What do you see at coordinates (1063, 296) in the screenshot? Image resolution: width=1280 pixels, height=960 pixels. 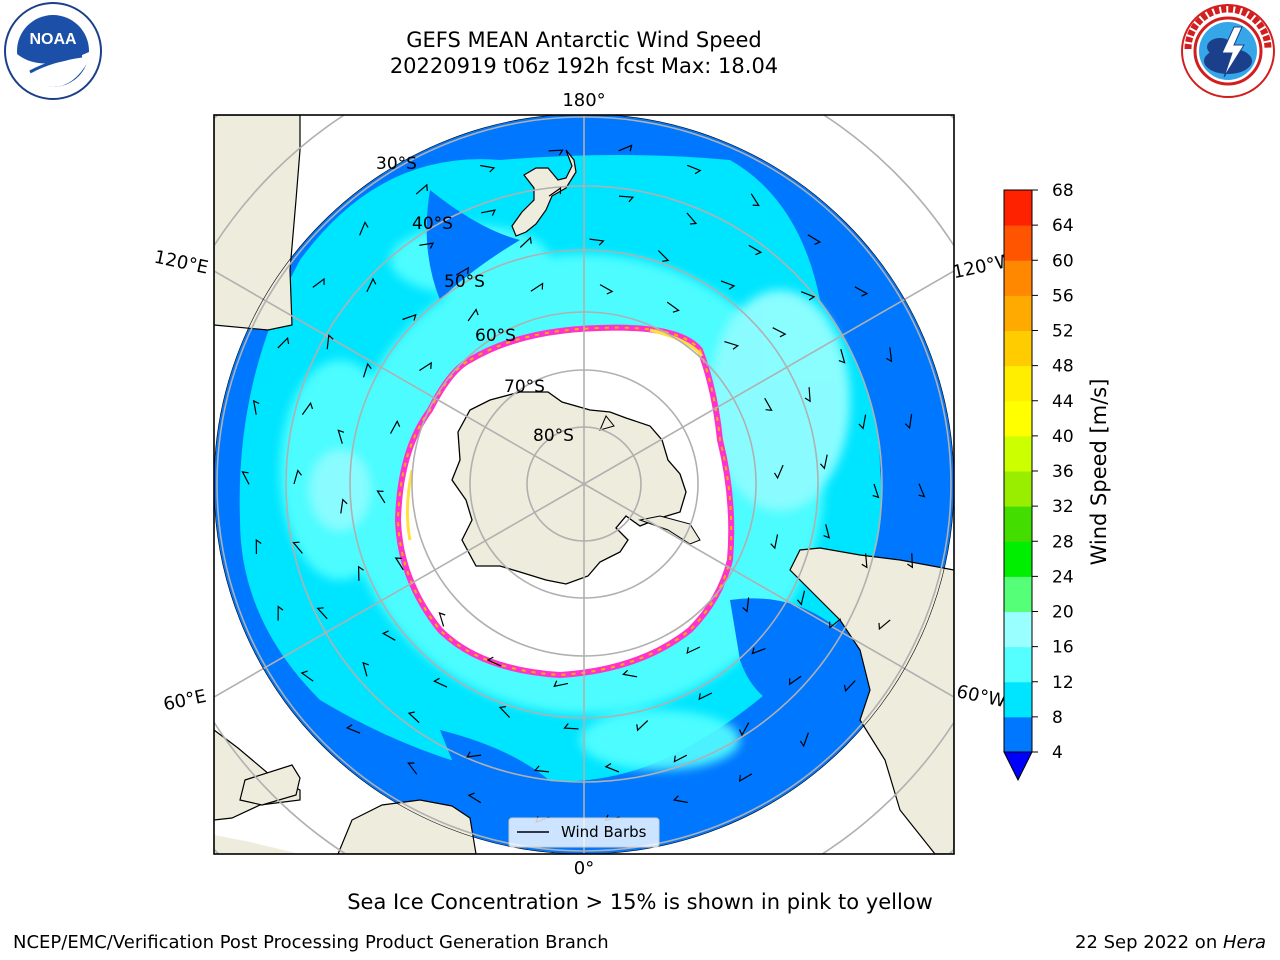 I see `colorbar-tick-label: 56` at bounding box center [1063, 296].